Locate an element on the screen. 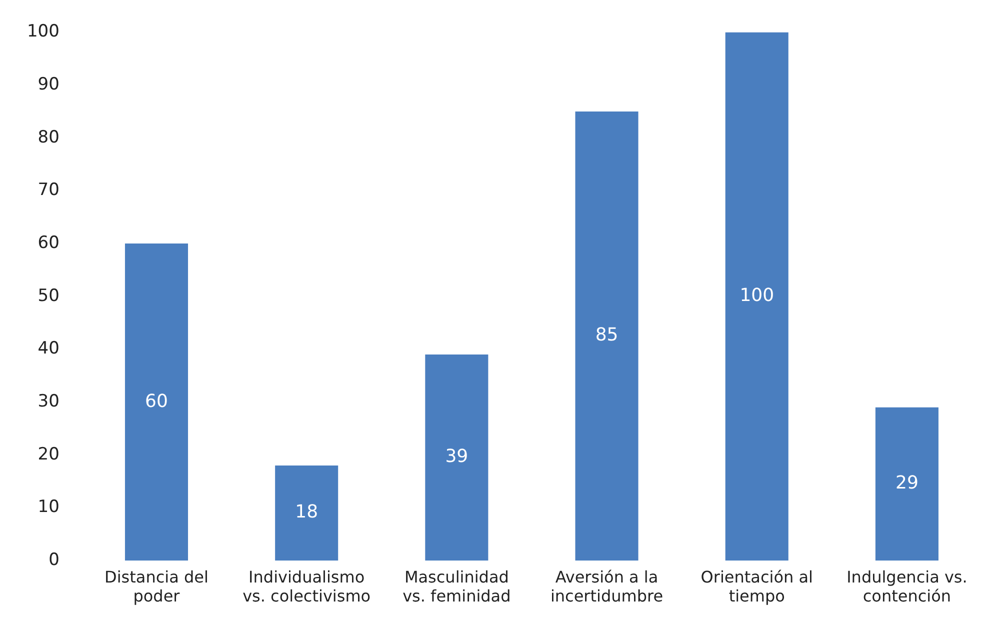 Image resolution: width=997 pixels, height=620 pixels. y-tick-label: 10 is located at coordinates (49, 507).